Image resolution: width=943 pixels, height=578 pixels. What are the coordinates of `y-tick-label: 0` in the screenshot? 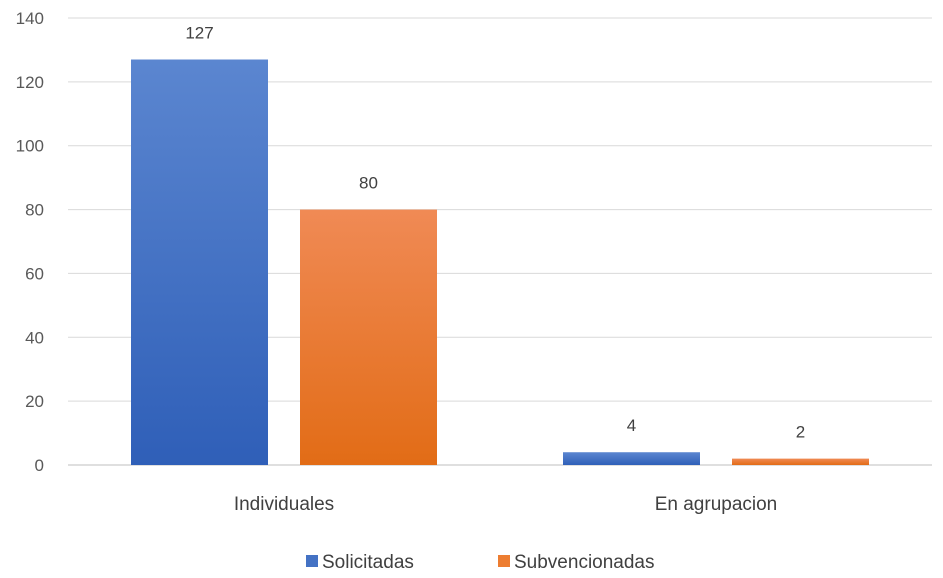 It's located at (39, 465).